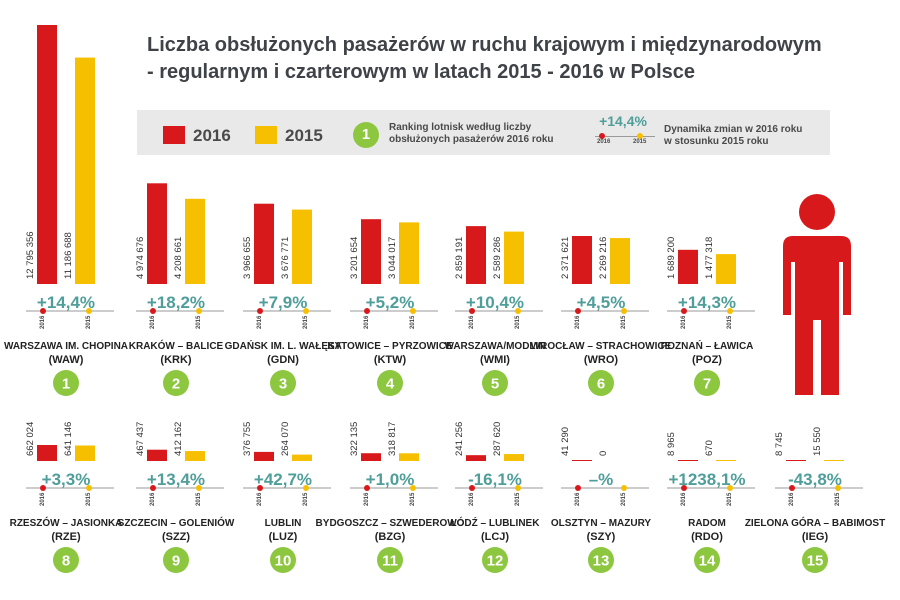 Image resolution: width=900 pixels, height=600 pixels. I want to click on airport-name: OLSZTYN – MAZURY, so click(601, 523).